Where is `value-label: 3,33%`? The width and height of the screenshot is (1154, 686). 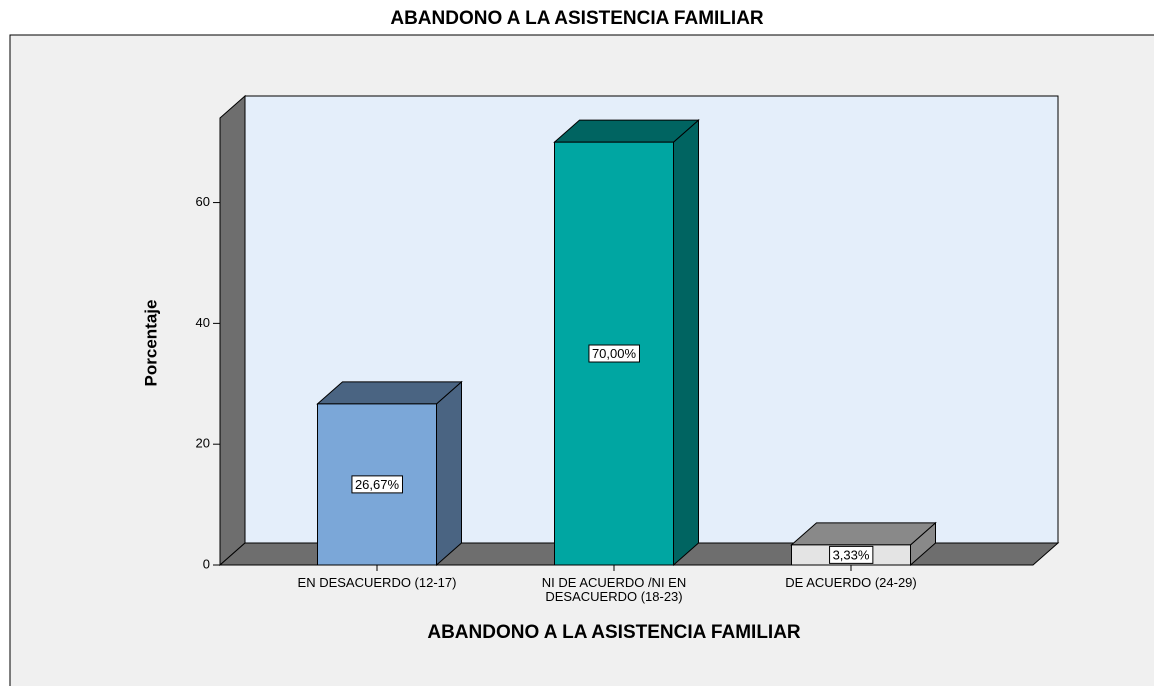 value-label: 3,33% is located at coordinates (851, 554).